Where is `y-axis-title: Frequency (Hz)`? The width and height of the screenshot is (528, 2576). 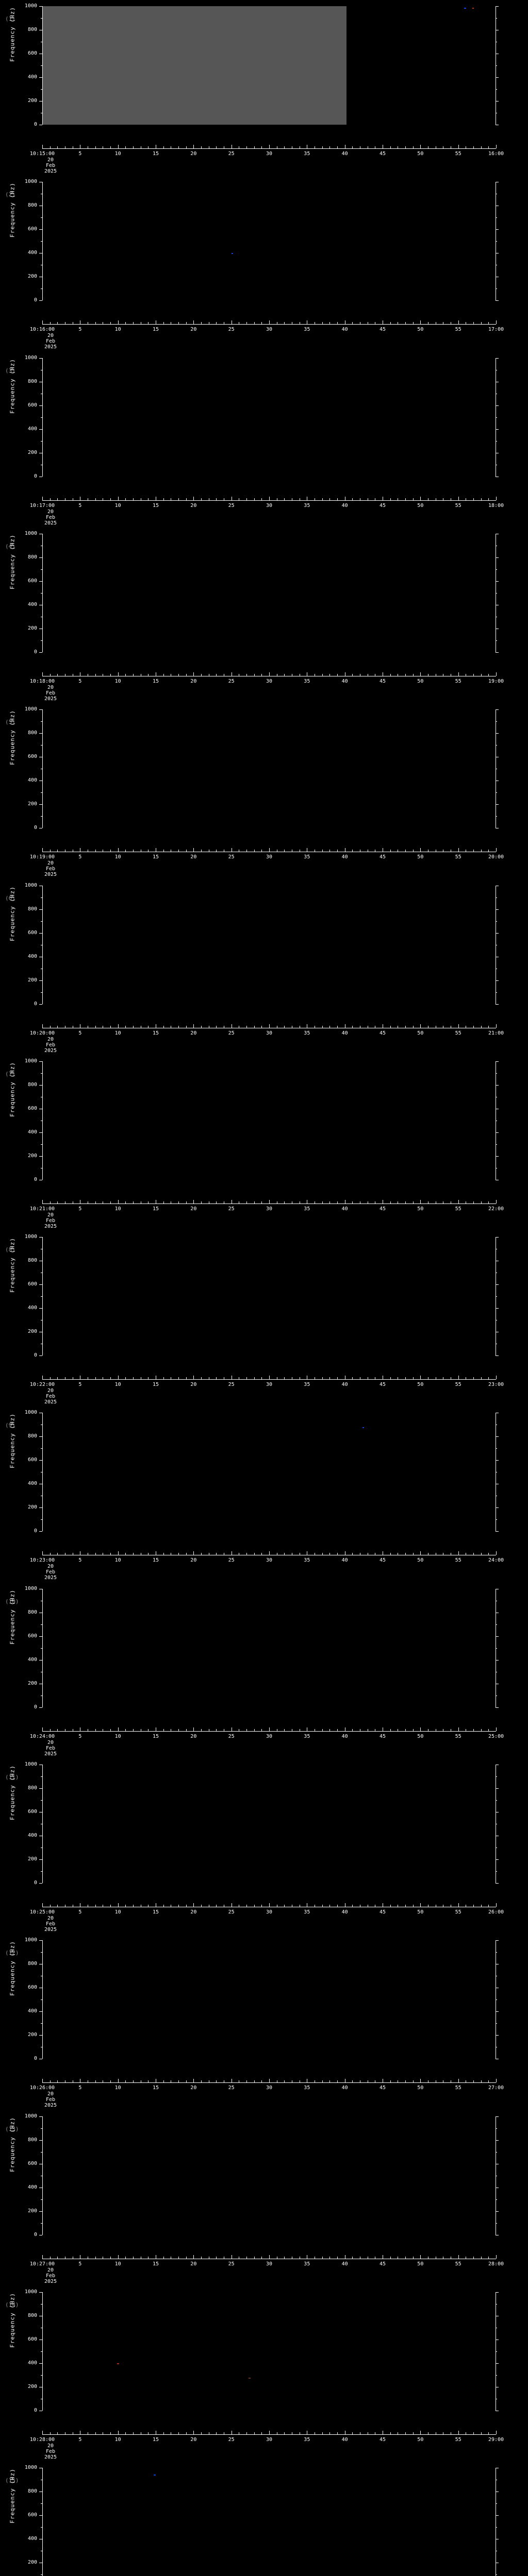 y-axis-title: Frequency (Hz) is located at coordinates (12, 1089).